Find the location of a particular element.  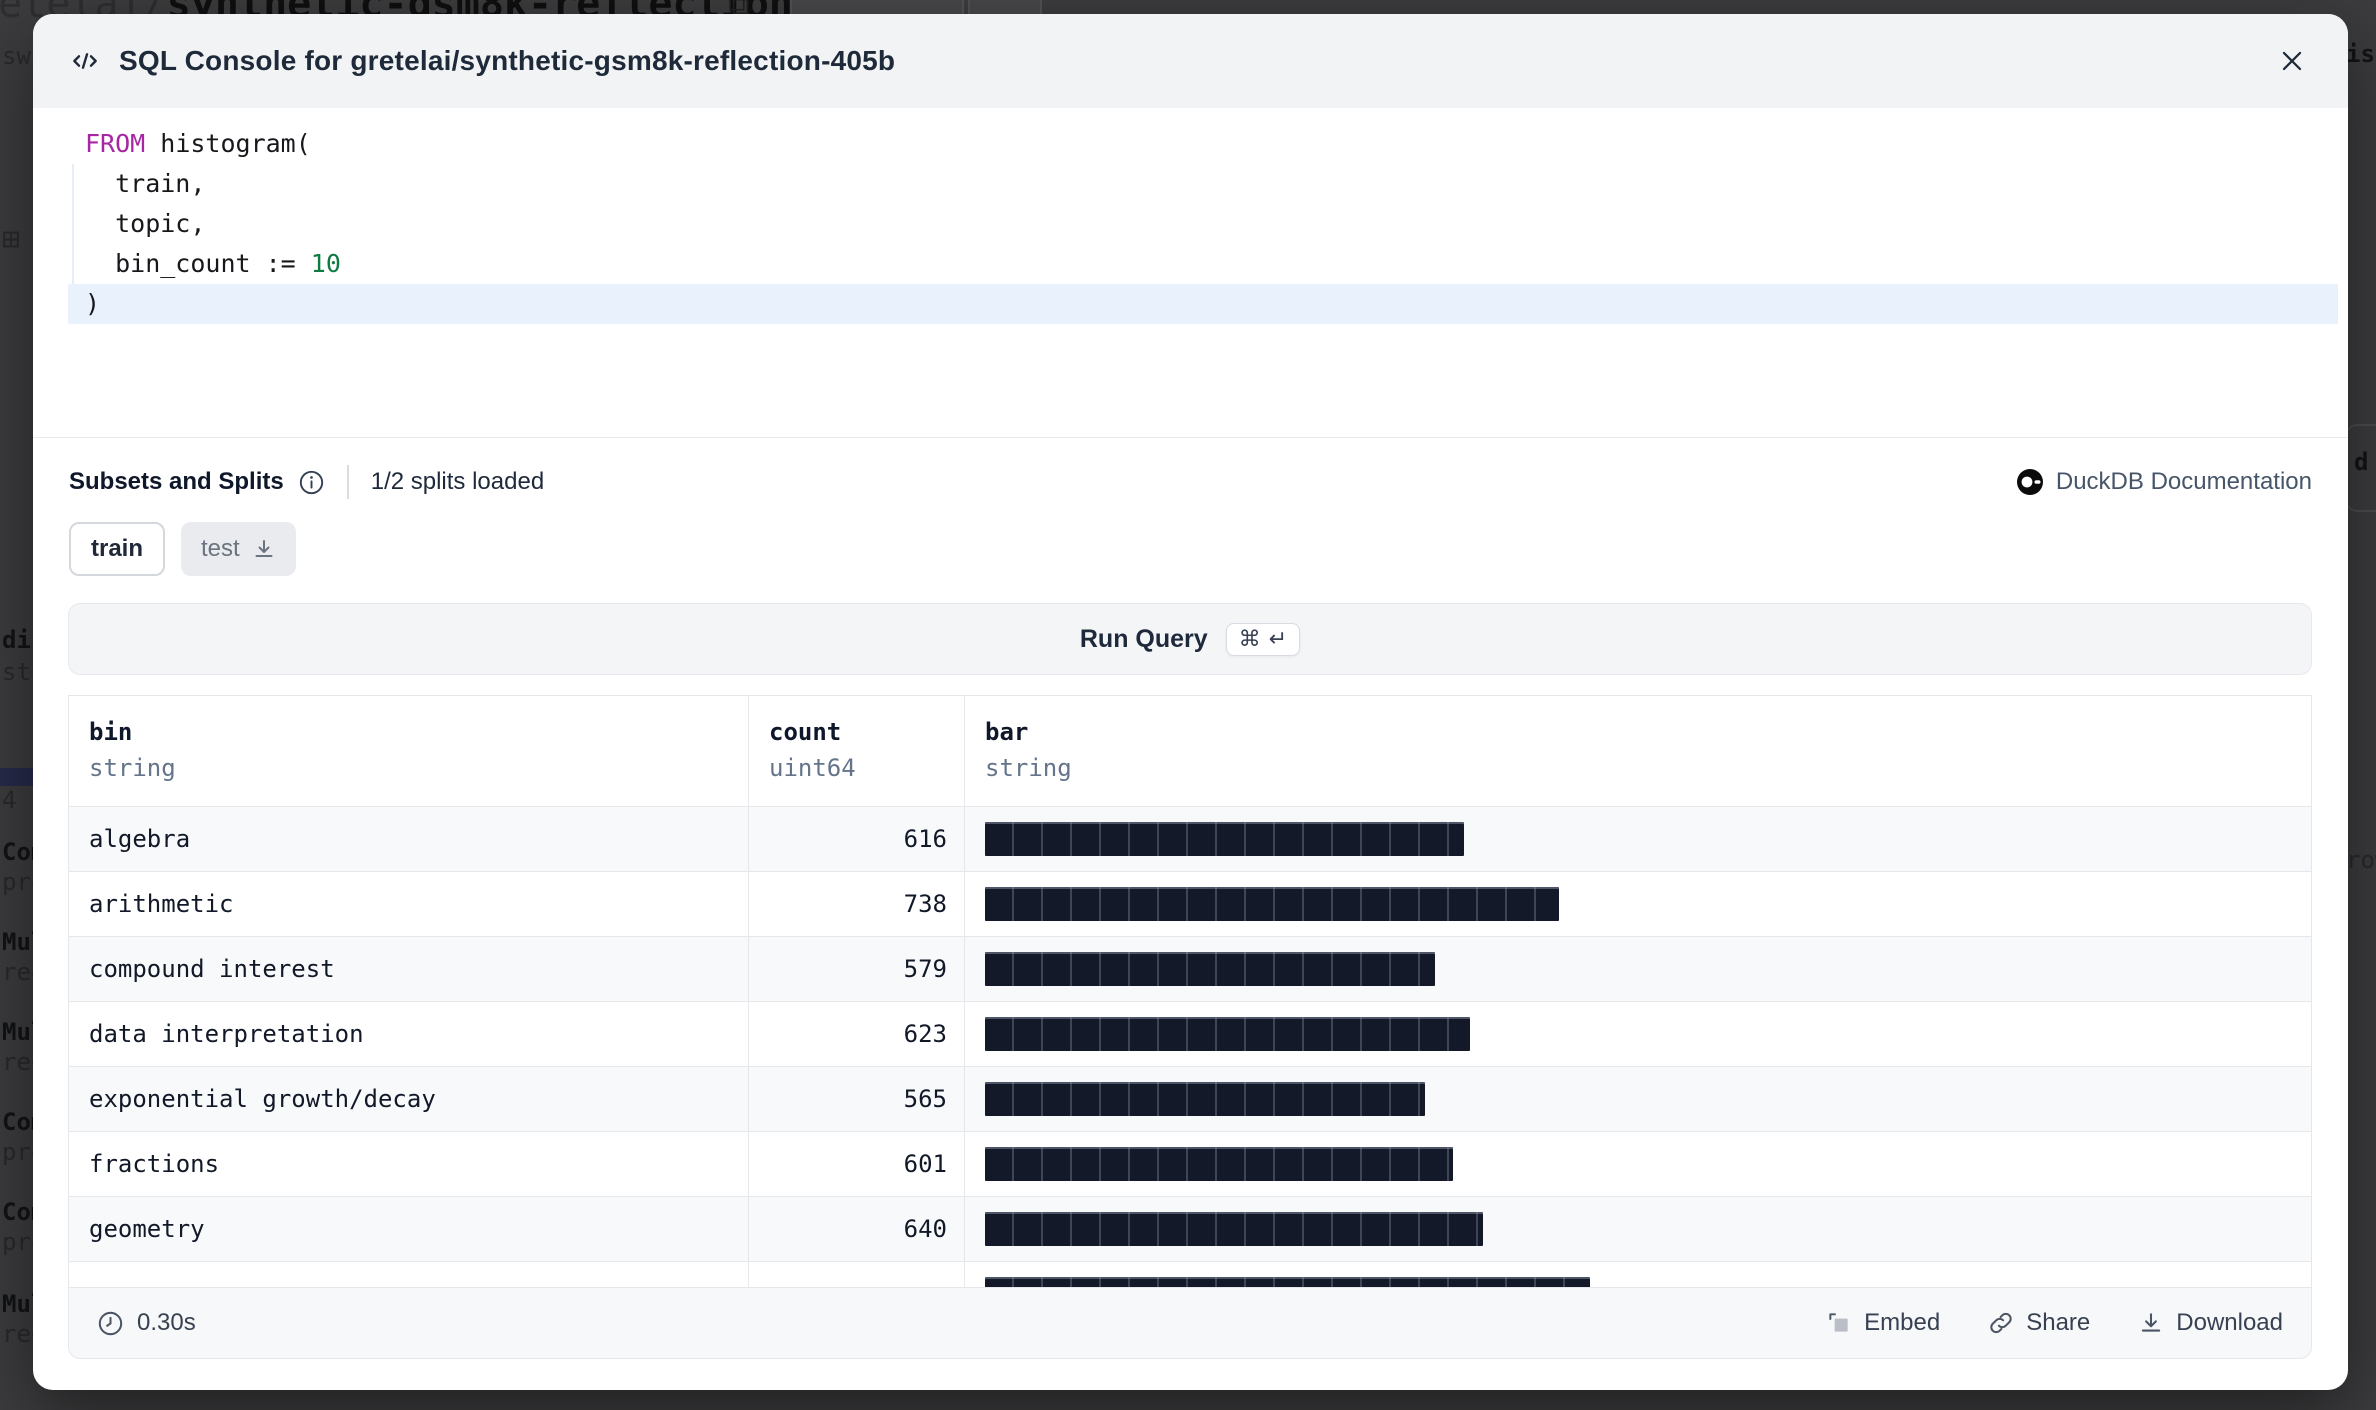

column-header-bar: bar string is located at coordinates (1638, 751).